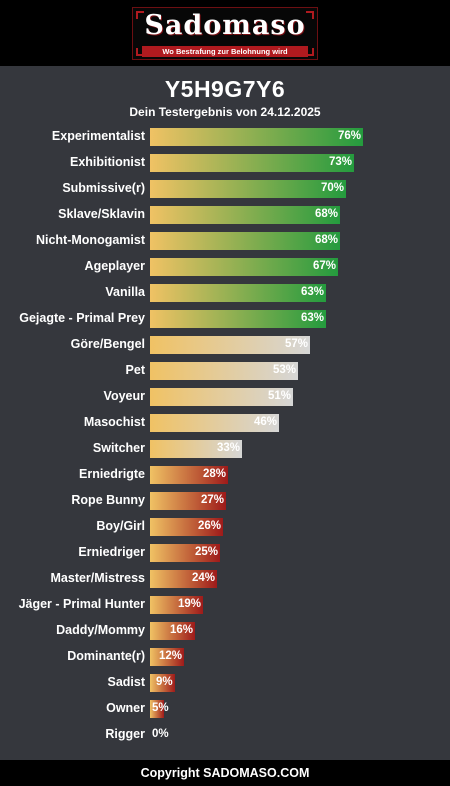 This screenshot has height=786, width=450. Describe the element at coordinates (125, 292) in the screenshot. I see `bar-label: Vanilla` at that location.